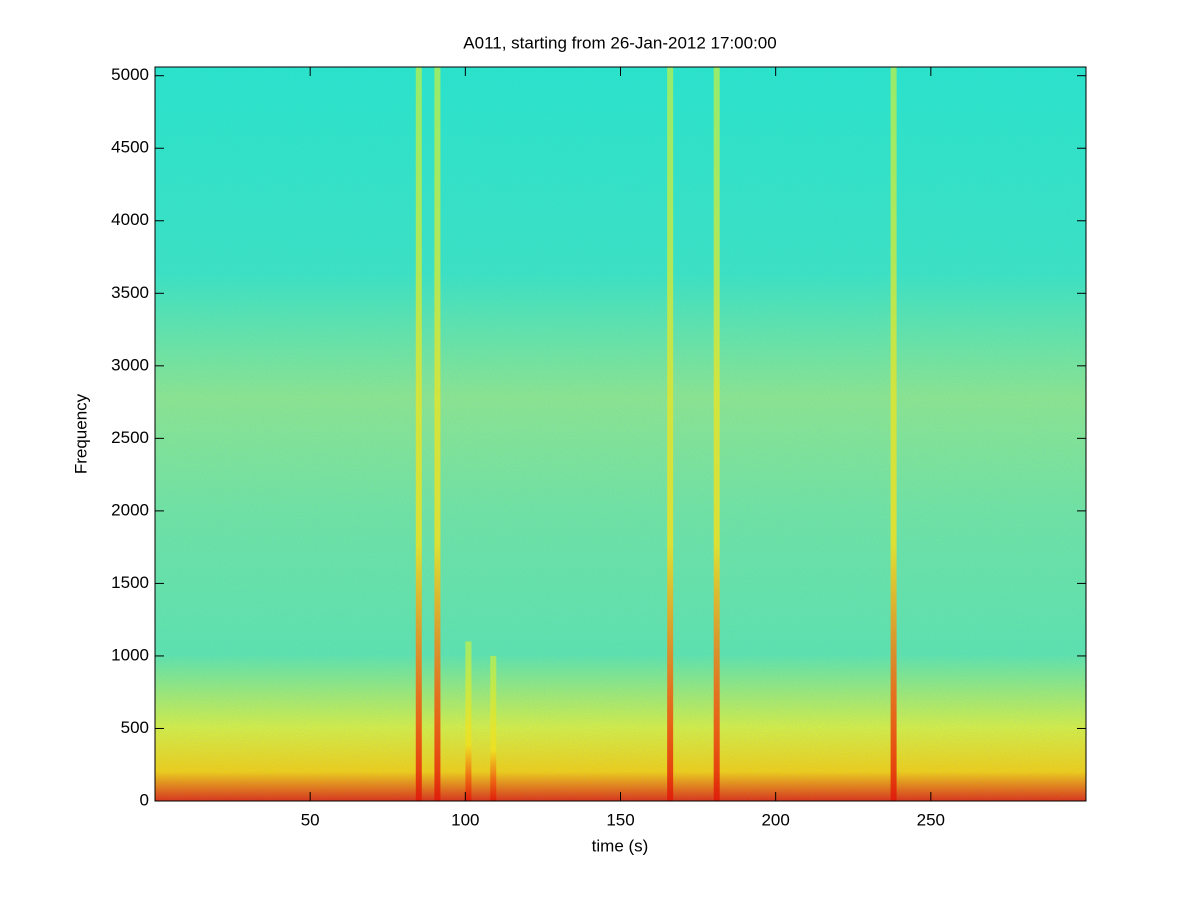 The height and width of the screenshot is (905, 1200). Describe the element at coordinates (130, 654) in the screenshot. I see `y-tick-label: 1000` at that location.